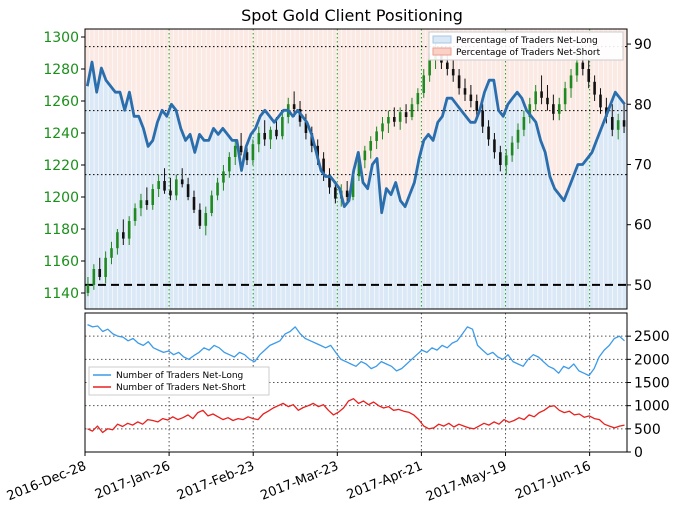 The height and width of the screenshot is (521, 680). I want to click on bottom-legend-label: Number of Traders Net-Short, so click(181, 388).